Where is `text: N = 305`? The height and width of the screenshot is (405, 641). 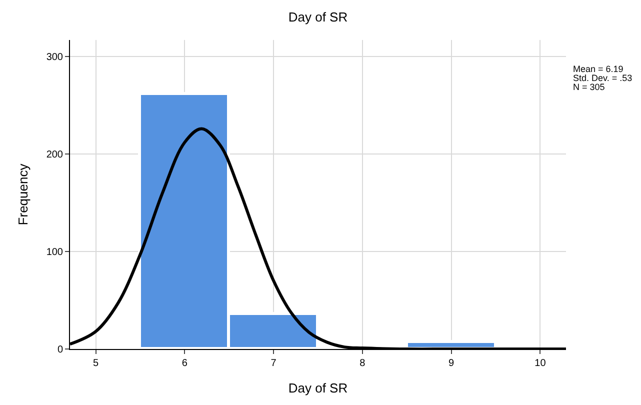
text: N = 305 is located at coordinates (589, 87).